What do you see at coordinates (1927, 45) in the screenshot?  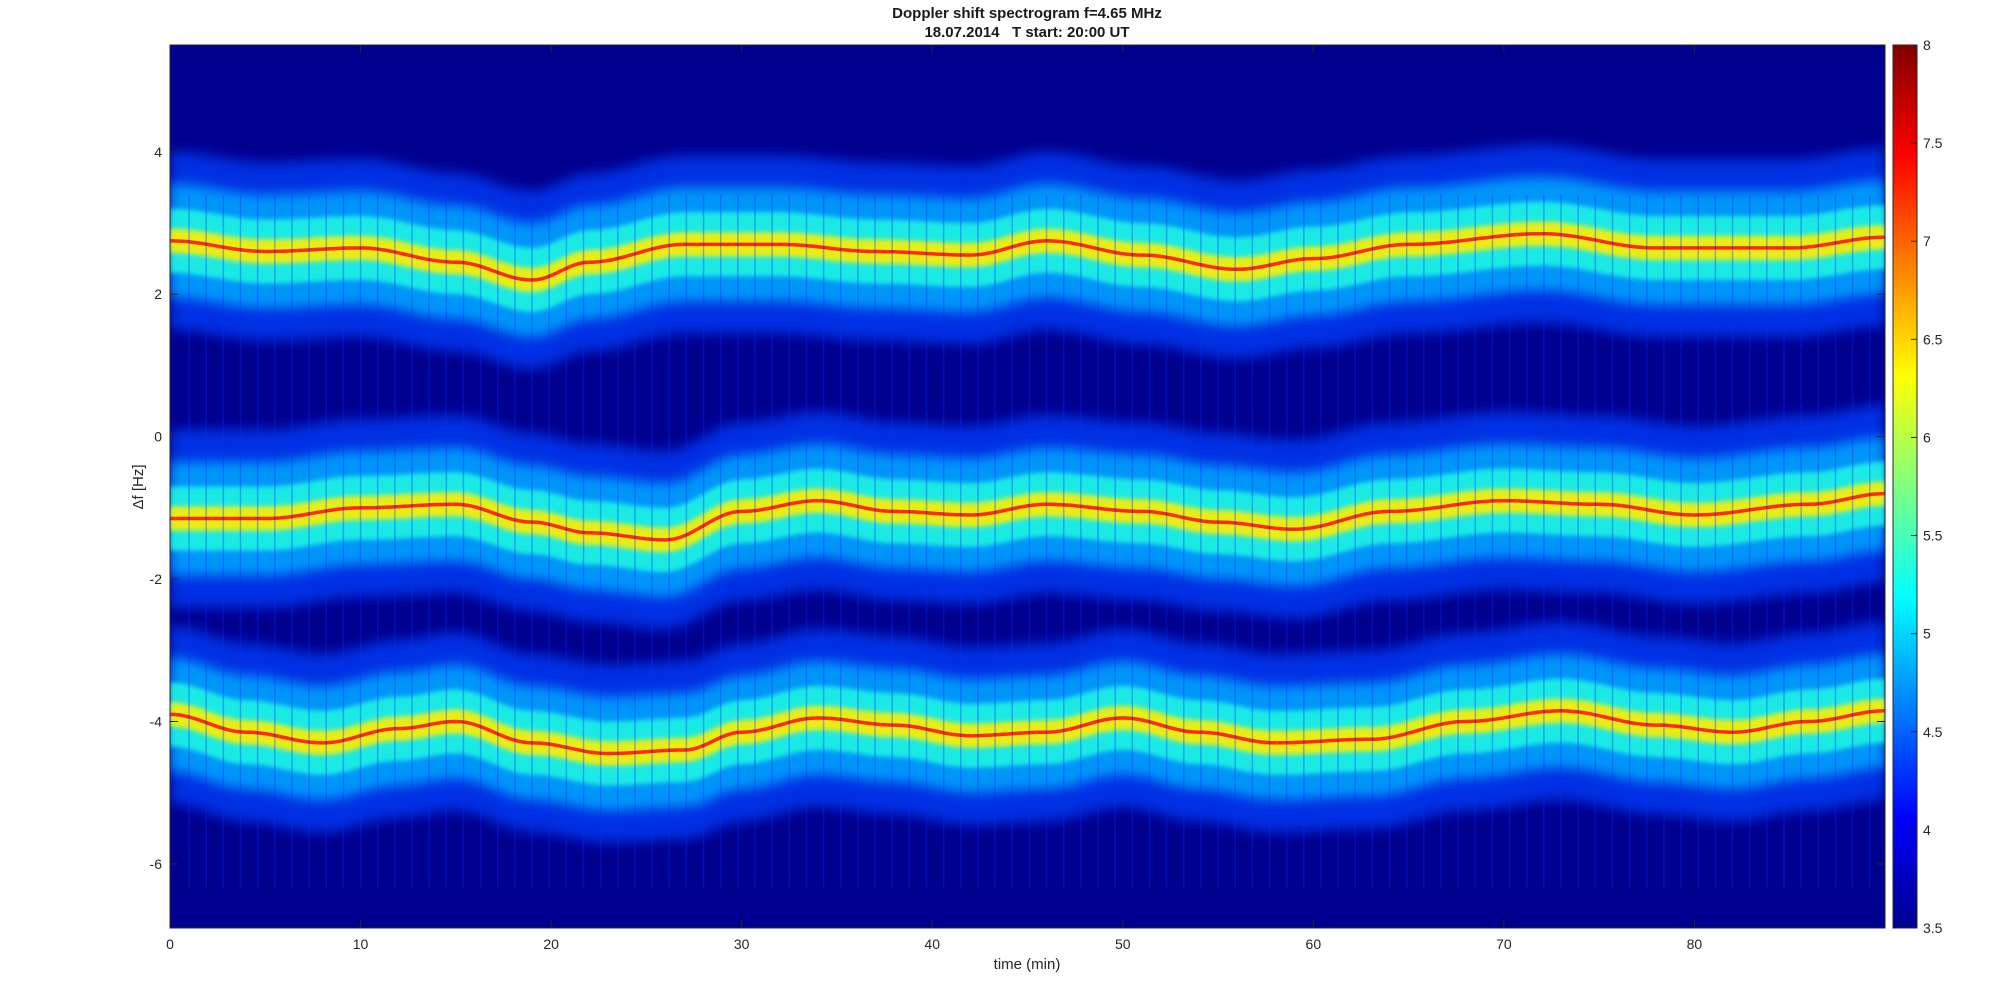 I see `colorbar-tick-label: 8` at bounding box center [1927, 45].